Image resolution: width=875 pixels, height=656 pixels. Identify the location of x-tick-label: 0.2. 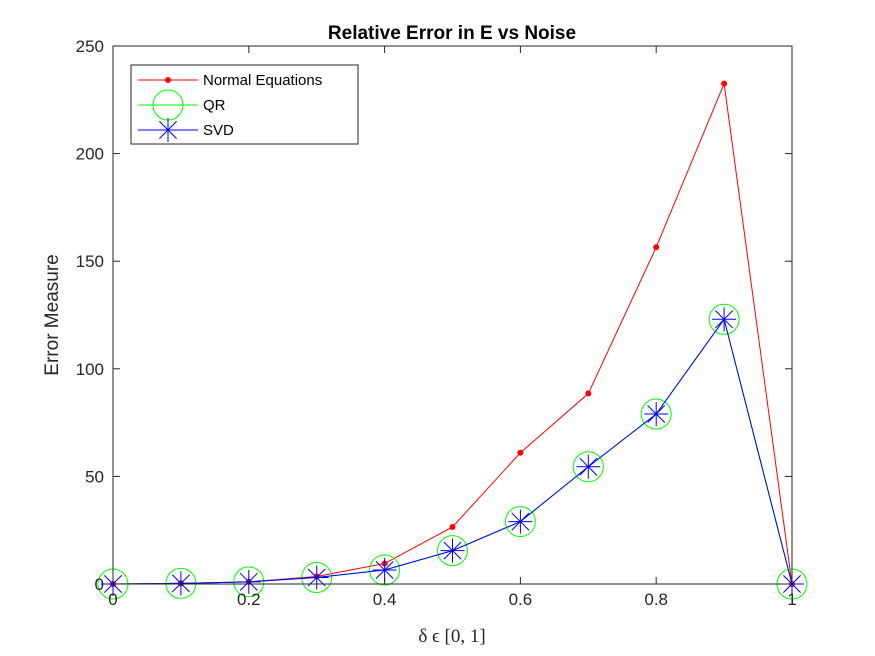
(249, 599).